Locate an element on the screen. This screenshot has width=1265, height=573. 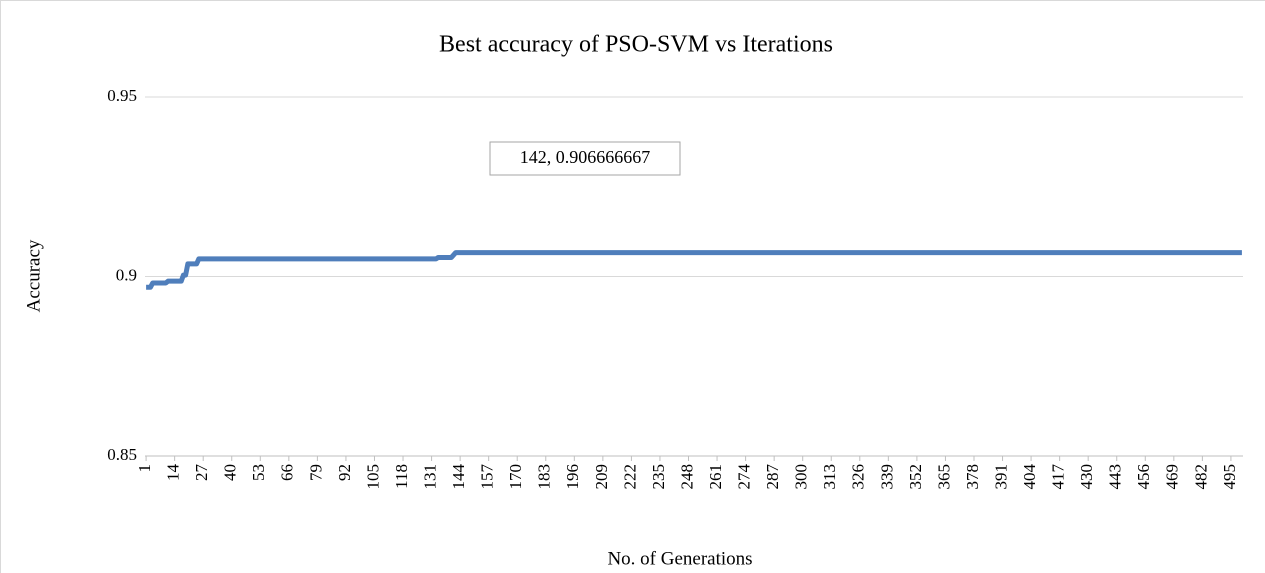
x-tick-label: 209 is located at coordinates (601, 477).